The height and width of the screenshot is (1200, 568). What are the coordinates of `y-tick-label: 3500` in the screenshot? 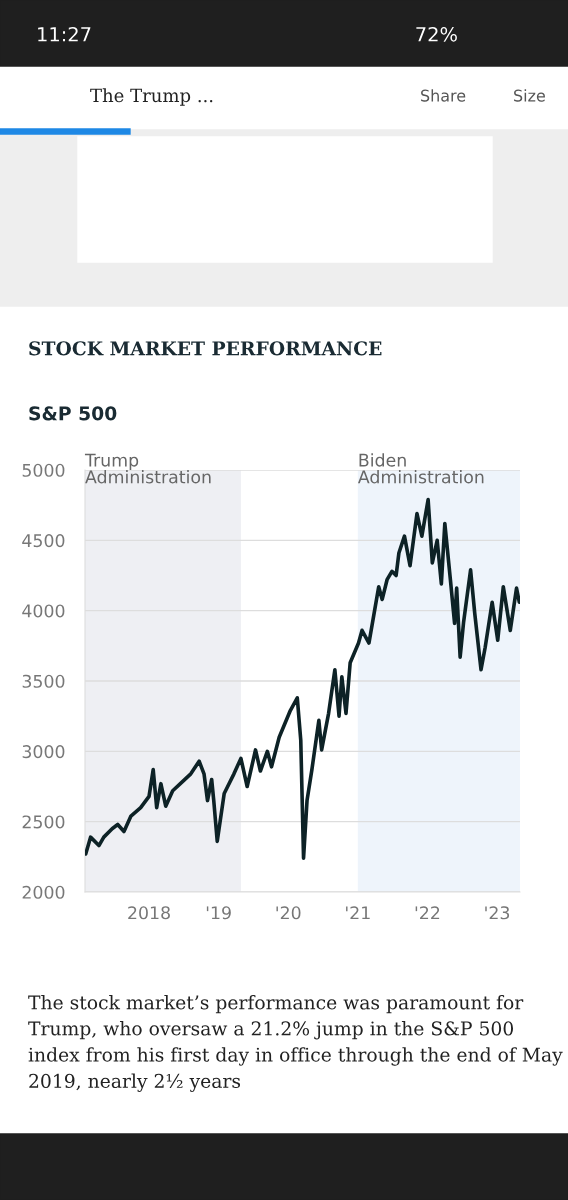 It's located at (43, 681).